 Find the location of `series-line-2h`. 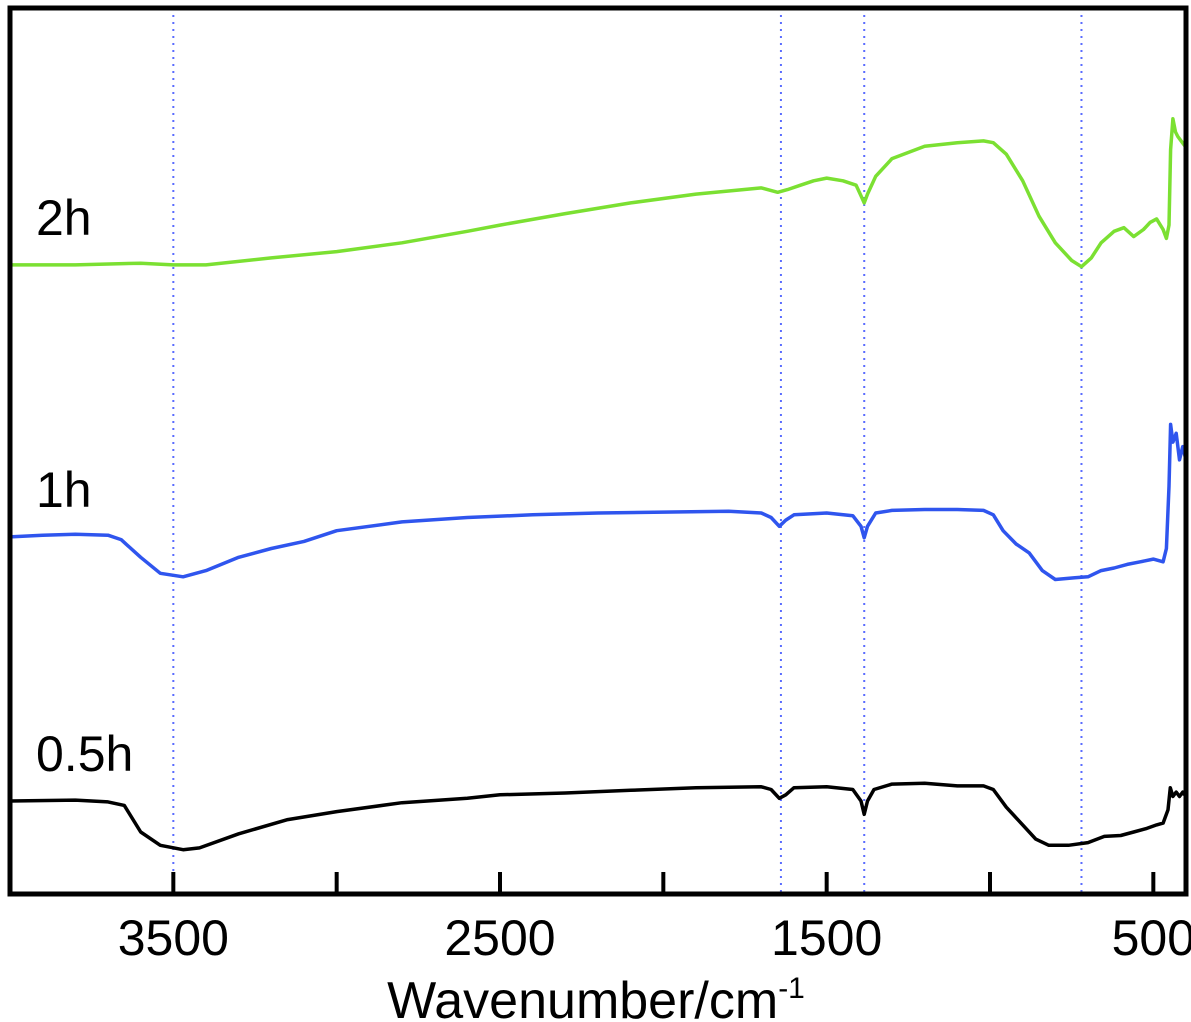

series-line-2h is located at coordinates (599, 193).